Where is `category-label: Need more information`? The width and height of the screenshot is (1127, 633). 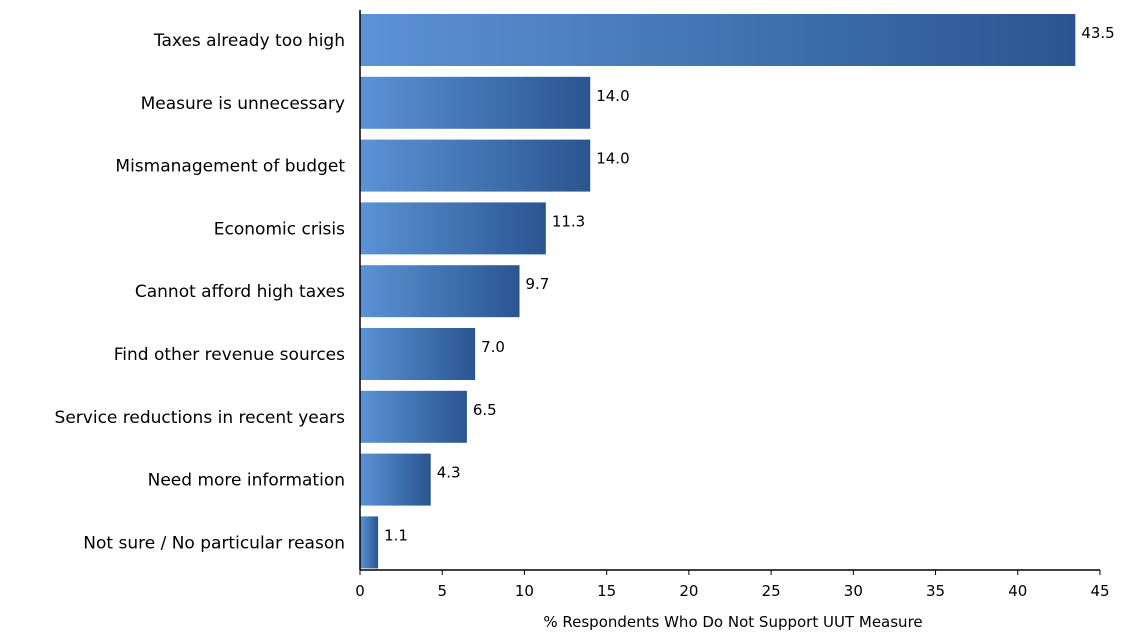
category-label: Need more information is located at coordinates (246, 481).